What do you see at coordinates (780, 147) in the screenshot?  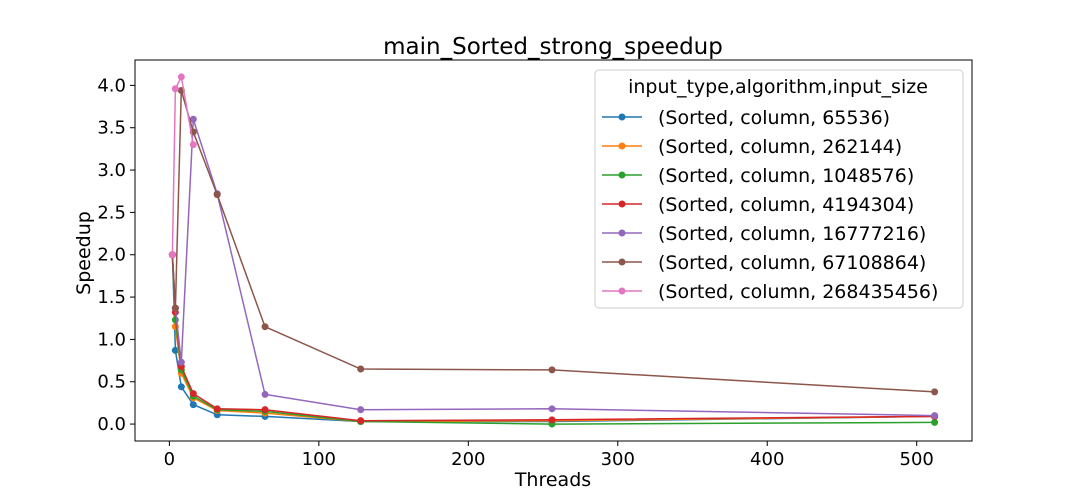 I see `legend-label: (Sorted, column, 262144)` at bounding box center [780, 147].